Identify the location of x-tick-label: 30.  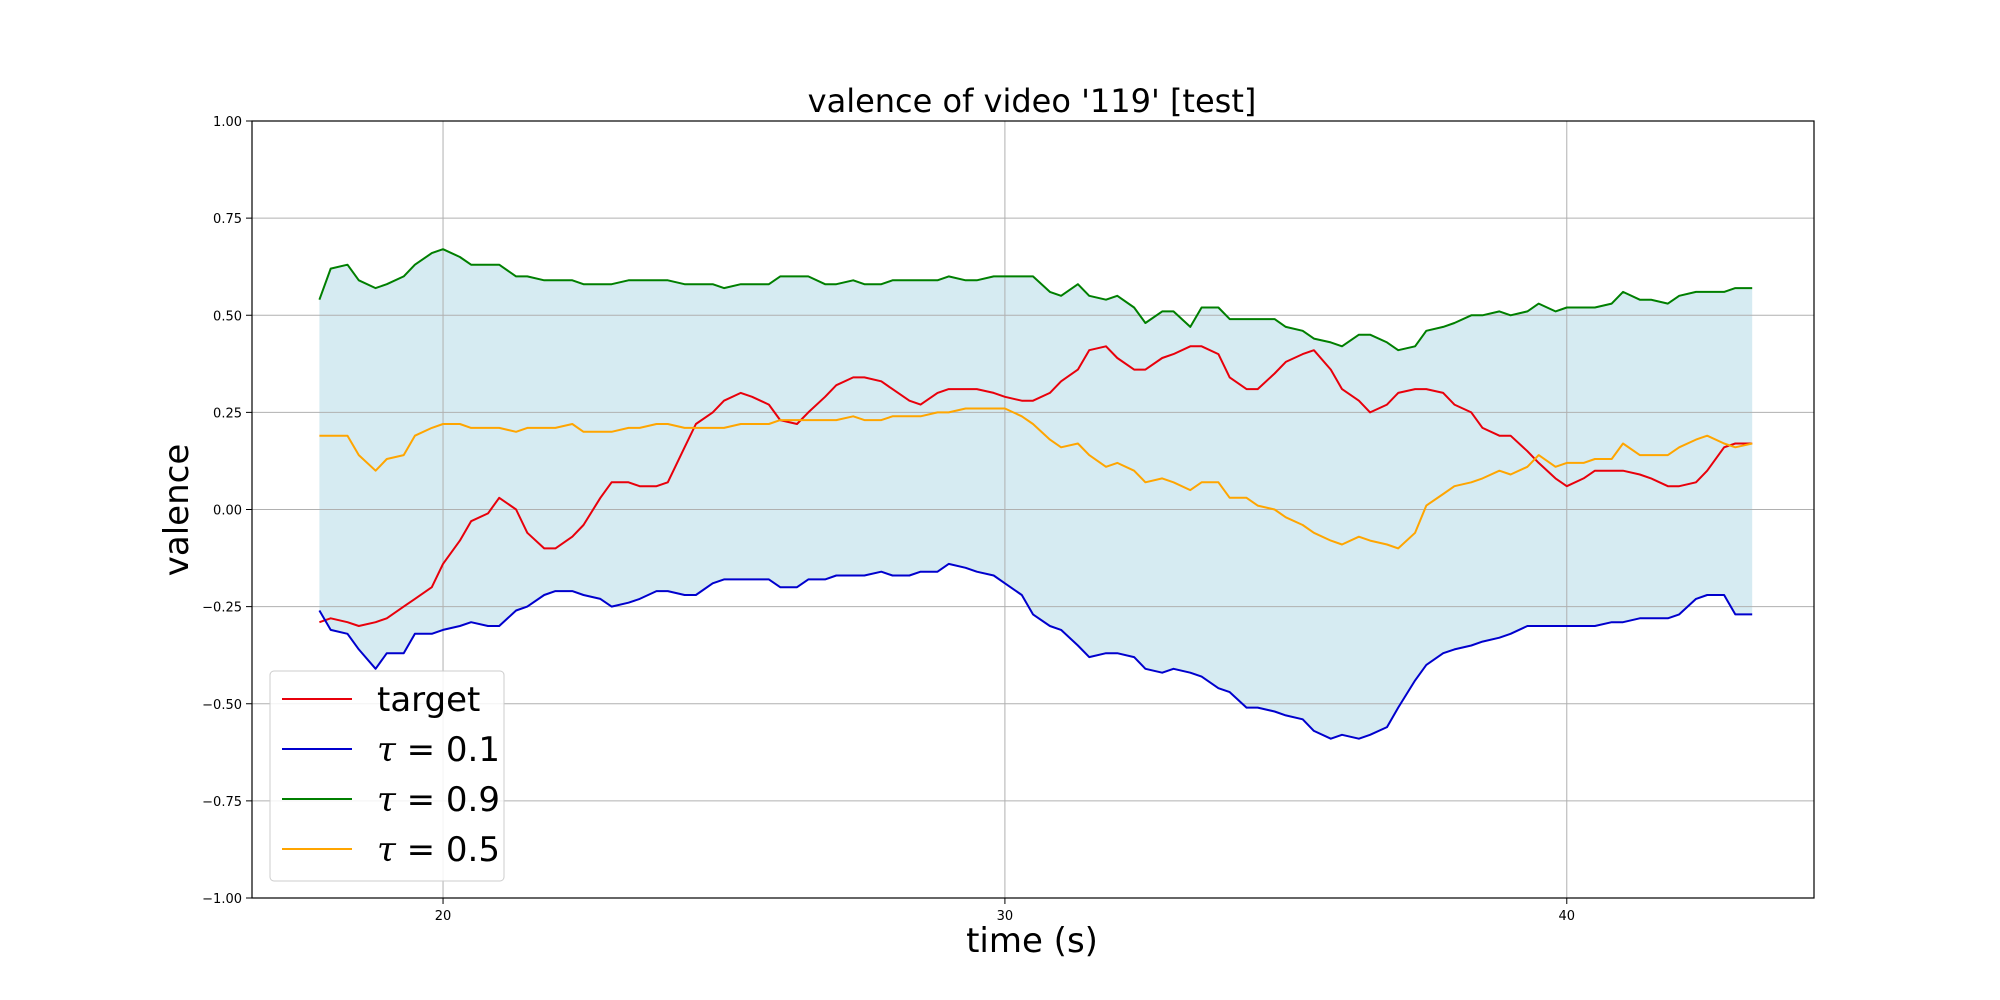
(1005, 916).